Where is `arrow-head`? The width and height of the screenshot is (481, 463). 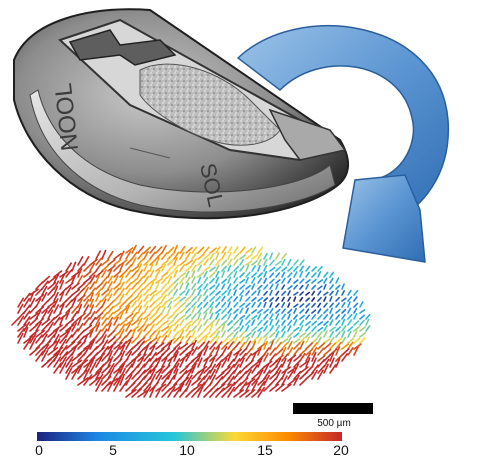
arrow-head is located at coordinates (384, 218).